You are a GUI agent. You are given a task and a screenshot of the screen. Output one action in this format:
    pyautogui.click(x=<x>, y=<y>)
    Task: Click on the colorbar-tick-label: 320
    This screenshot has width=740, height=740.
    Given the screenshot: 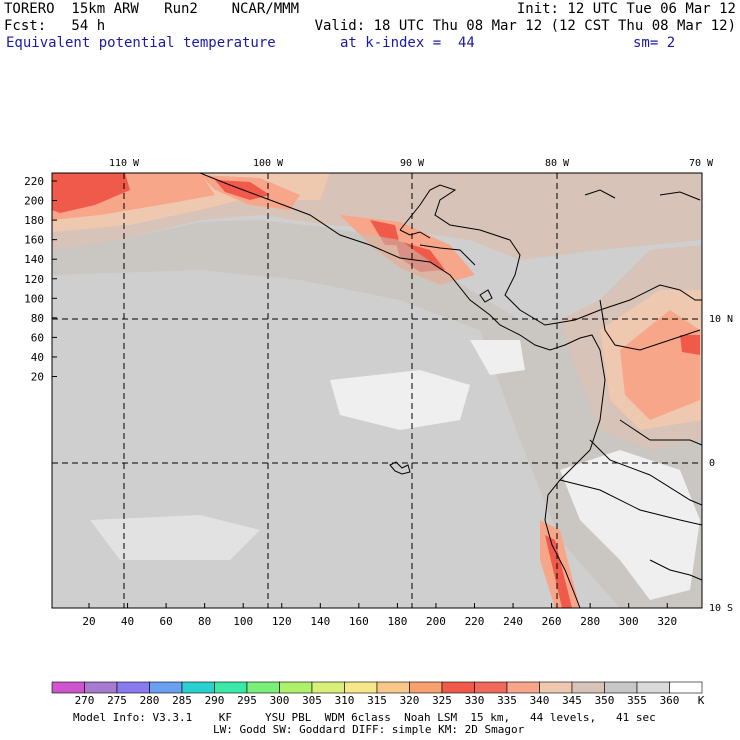 What is the action you would take?
    pyautogui.click(x=410, y=700)
    